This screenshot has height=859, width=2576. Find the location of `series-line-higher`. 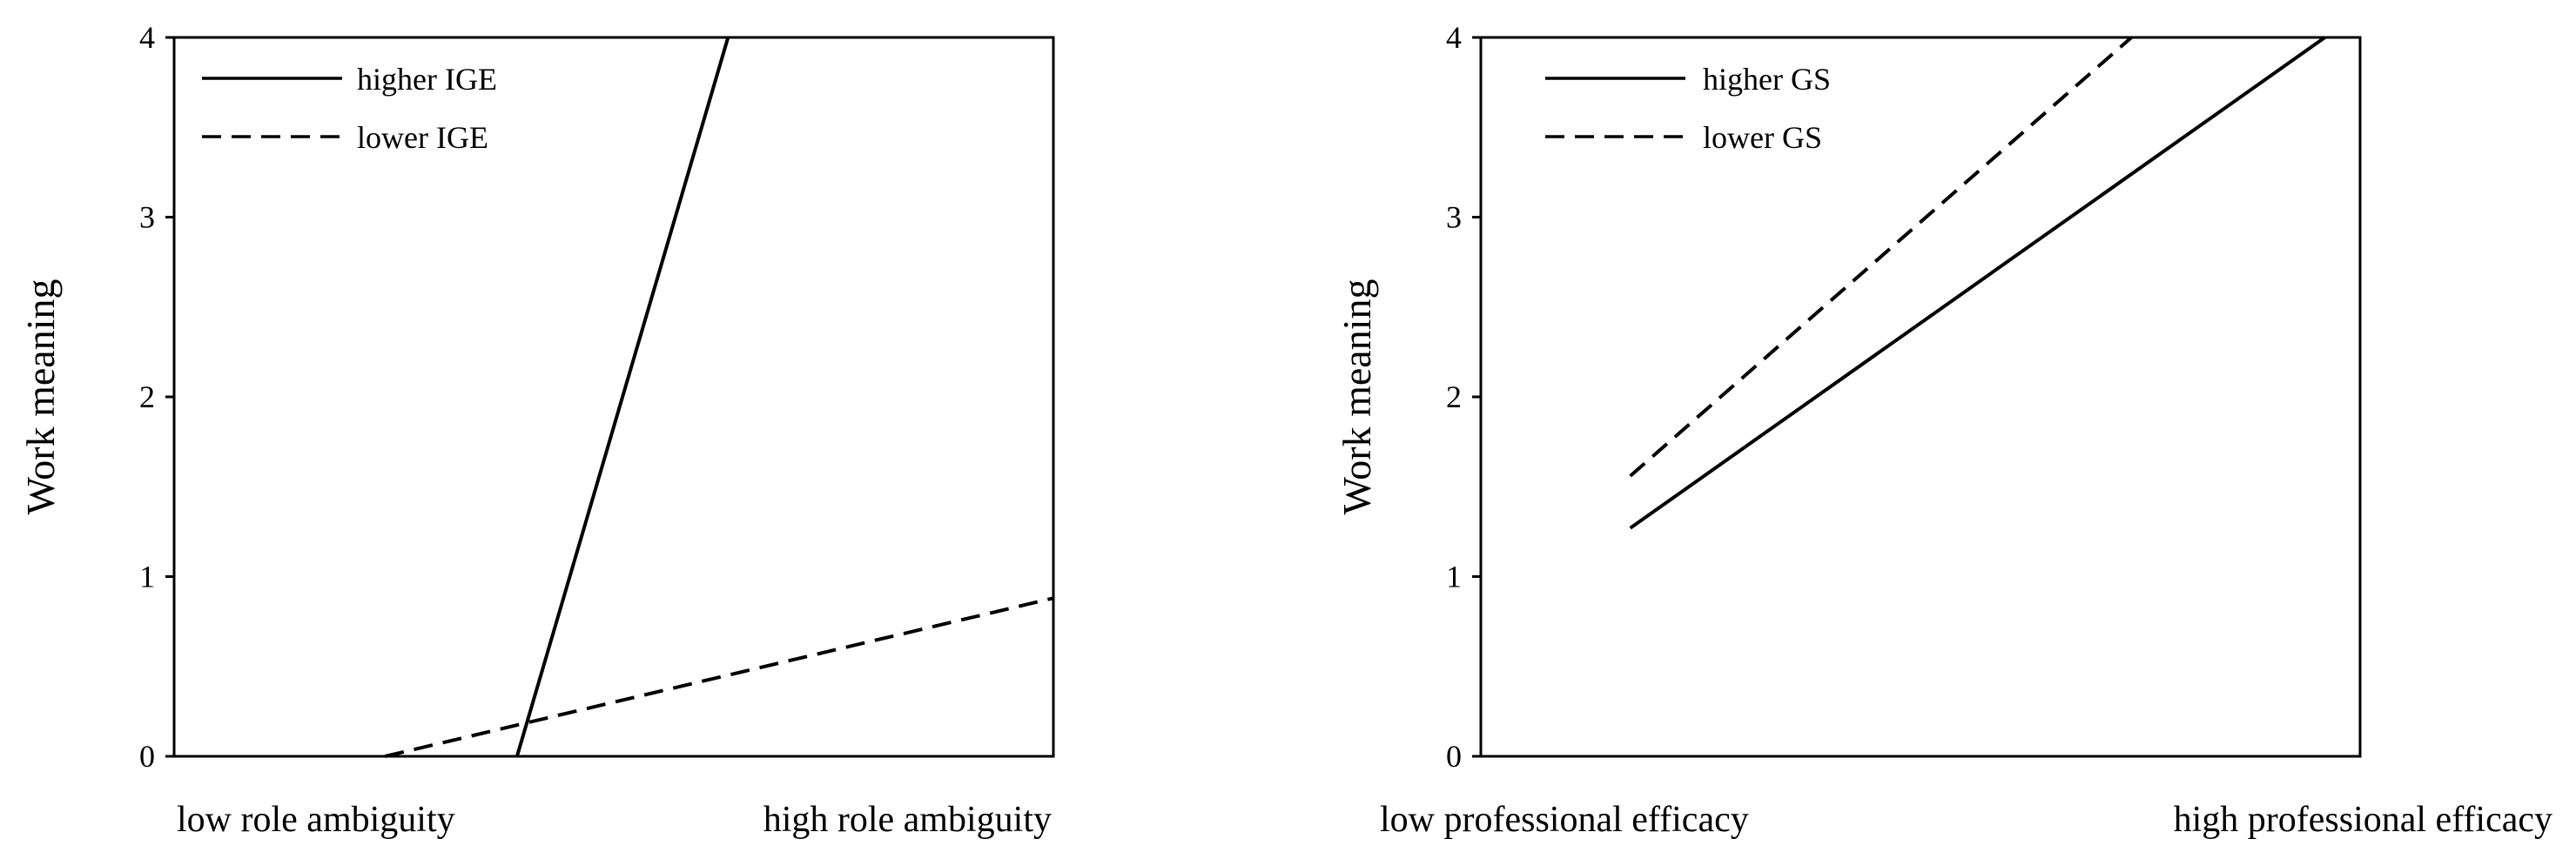

series-line-higher is located at coordinates (622, 397).